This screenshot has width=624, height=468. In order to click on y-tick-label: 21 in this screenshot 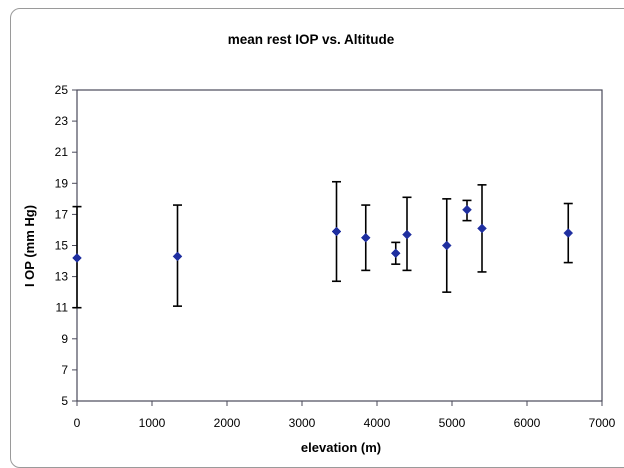, I will do `click(62, 152)`.